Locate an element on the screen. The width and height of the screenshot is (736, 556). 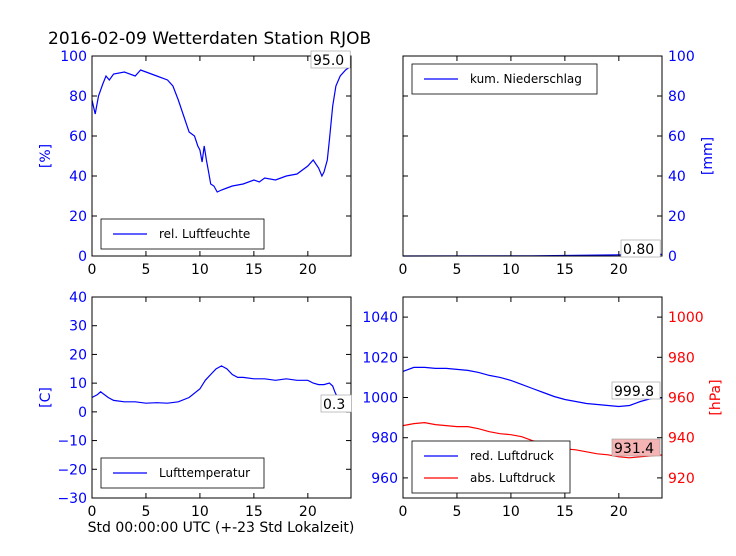
y-tick-label: −30 is located at coordinates (72, 499).